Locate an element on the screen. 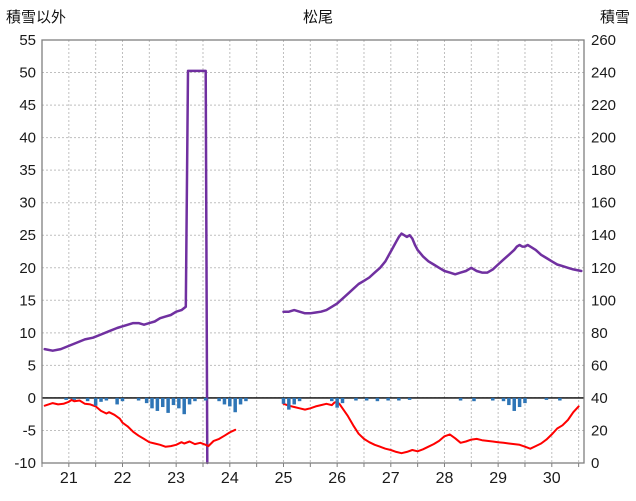 This screenshot has height=501, width=636. svg-text: 100 is located at coordinates (603, 300).